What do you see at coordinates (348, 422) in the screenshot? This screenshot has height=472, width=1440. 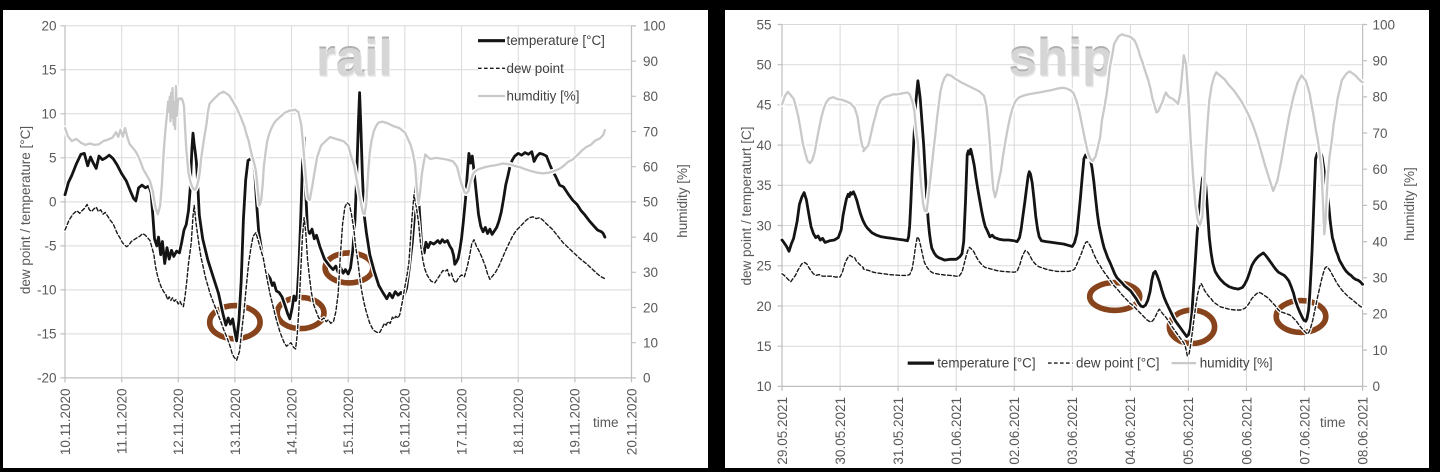 I see `svg-text: 15.11.2020` at bounding box center [348, 422].